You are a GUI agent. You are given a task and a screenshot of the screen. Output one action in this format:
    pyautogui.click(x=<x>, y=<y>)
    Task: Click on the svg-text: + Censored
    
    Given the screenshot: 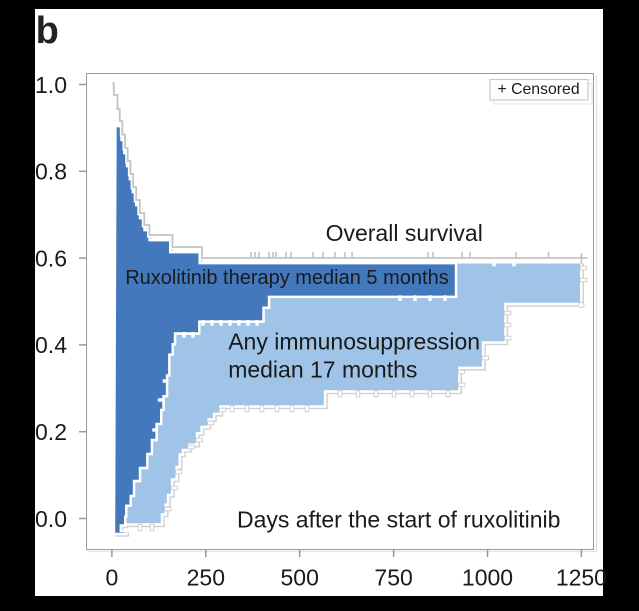 What is the action you would take?
    pyautogui.click(x=539, y=89)
    